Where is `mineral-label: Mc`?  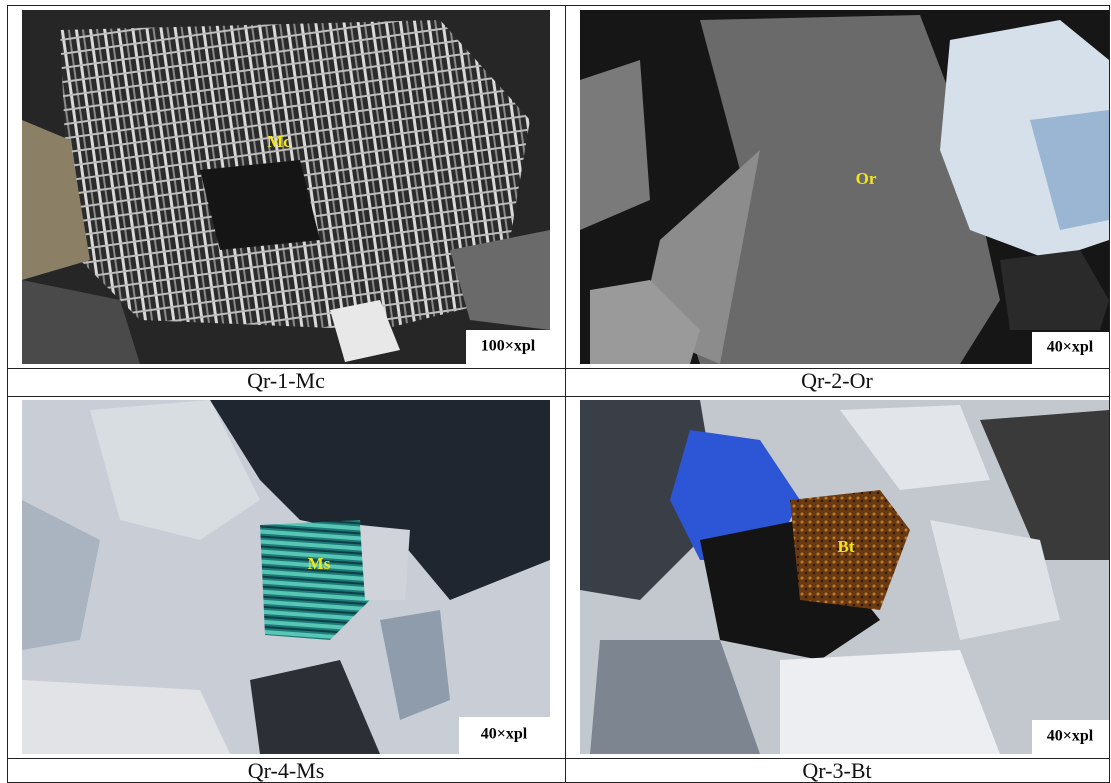 mineral-label: Mc is located at coordinates (279, 141).